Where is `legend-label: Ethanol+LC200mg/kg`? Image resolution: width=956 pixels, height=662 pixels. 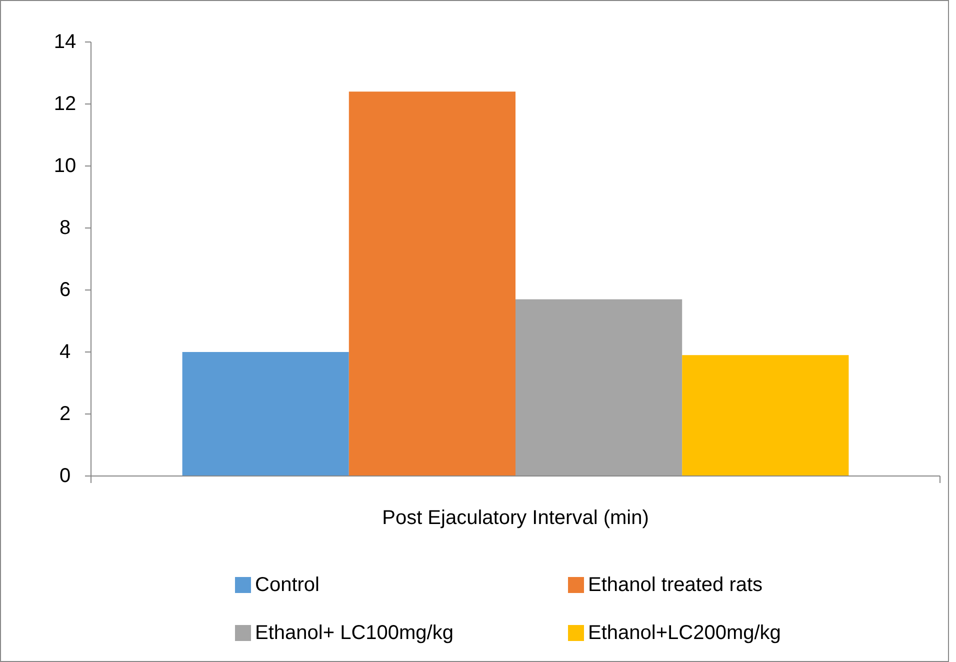 legend-label: Ethanol+LC200mg/kg is located at coordinates (684, 633).